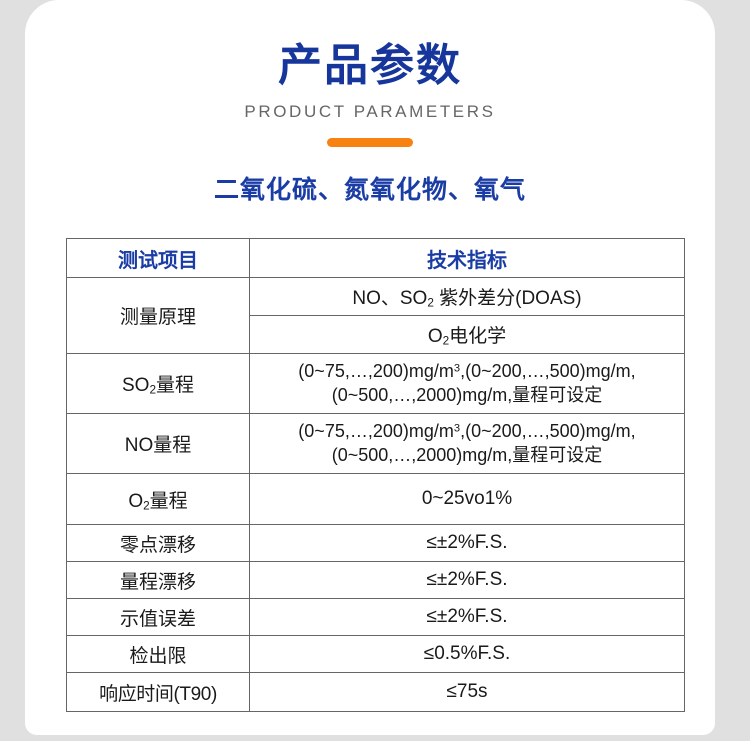 The width and height of the screenshot is (750, 741). I want to click on table-header-row: 测试项目 技术指标, so click(375, 258).